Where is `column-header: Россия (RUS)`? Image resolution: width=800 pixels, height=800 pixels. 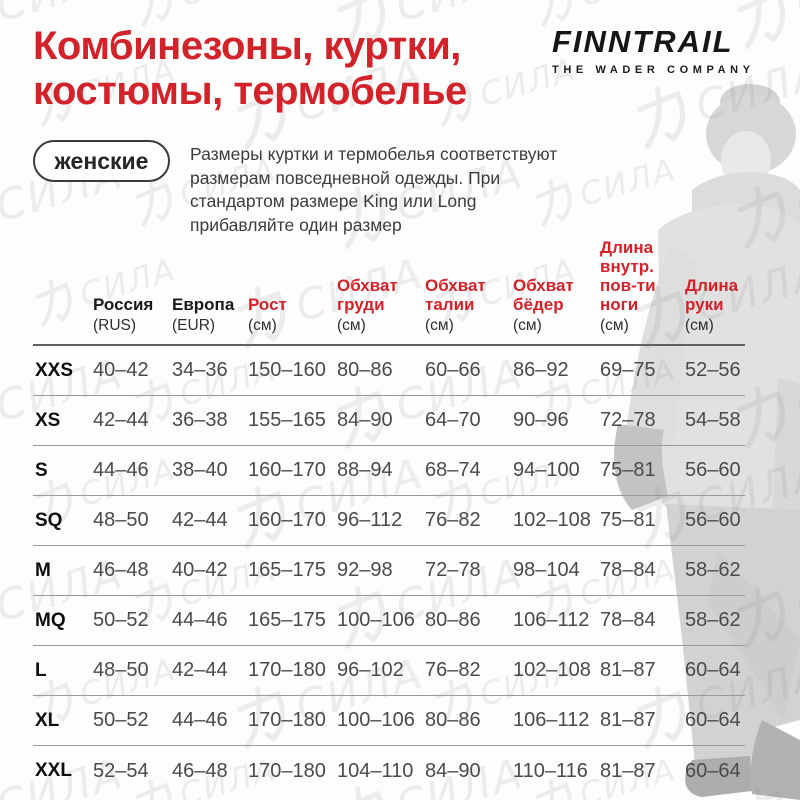 column-header: Россия (RUS) is located at coordinates (132, 319).